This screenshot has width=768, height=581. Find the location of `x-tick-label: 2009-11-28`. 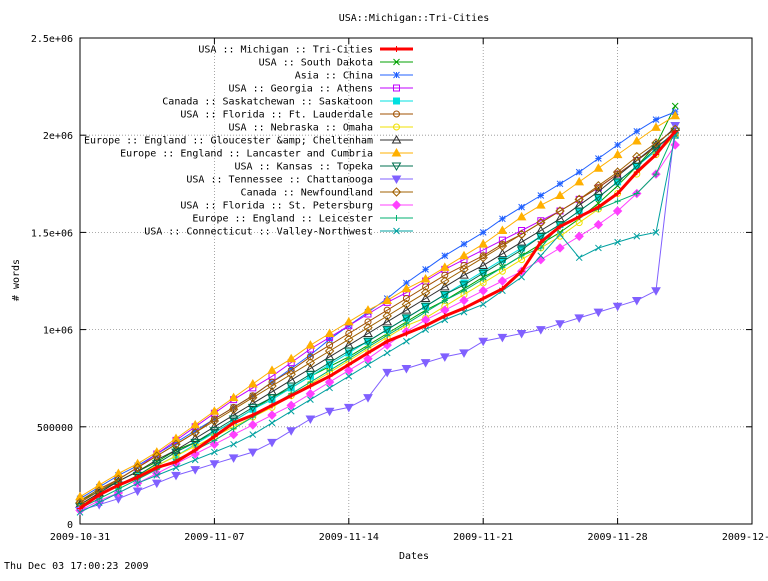

x-tick-label: 2009-11-28 is located at coordinates (617, 537).